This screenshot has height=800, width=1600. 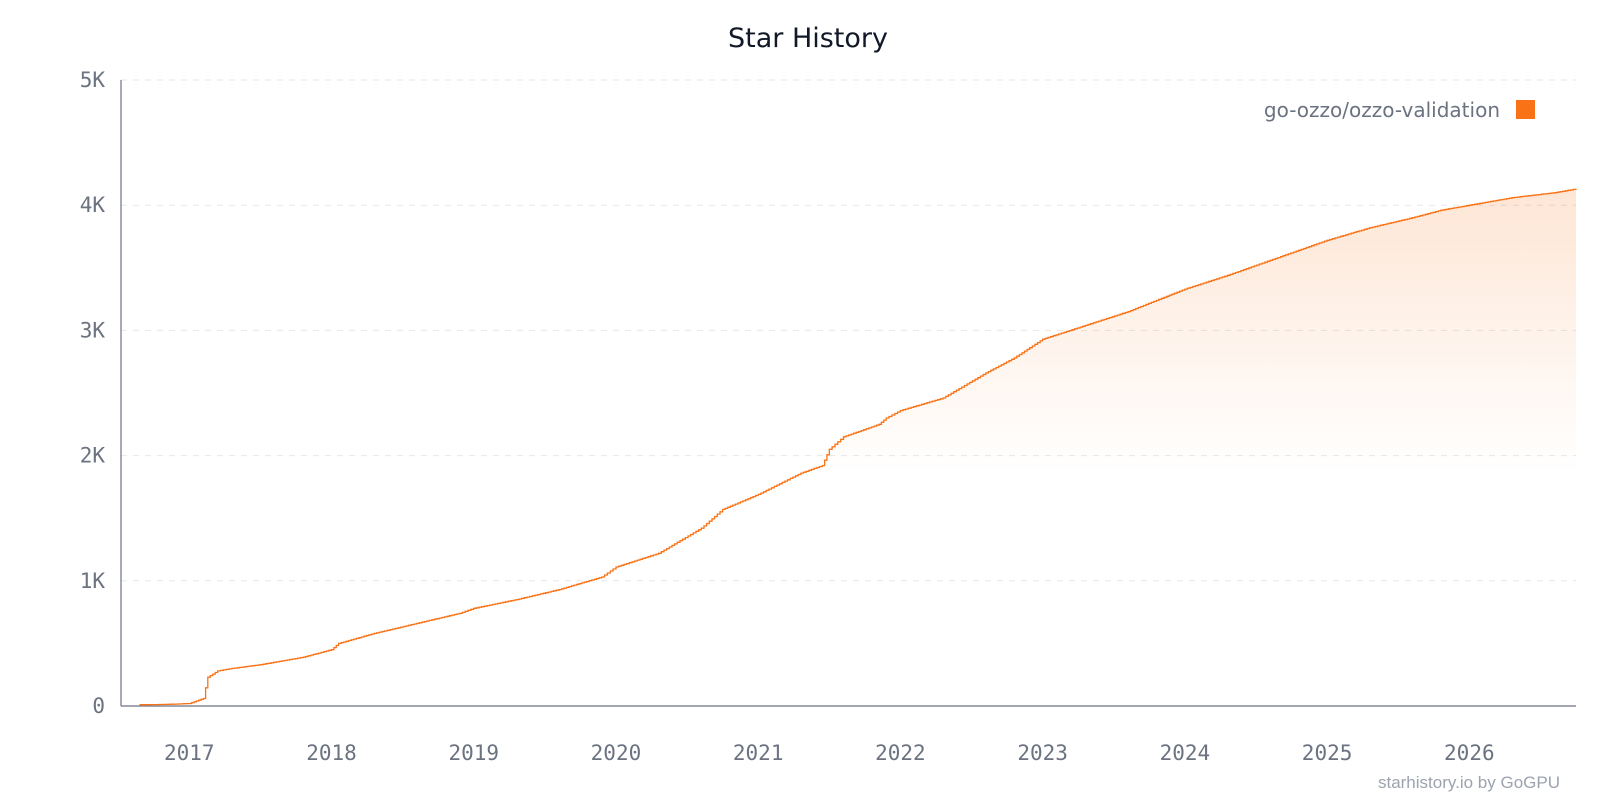 What do you see at coordinates (900, 753) in the screenshot?
I see `x-tick-label: 2022` at bounding box center [900, 753].